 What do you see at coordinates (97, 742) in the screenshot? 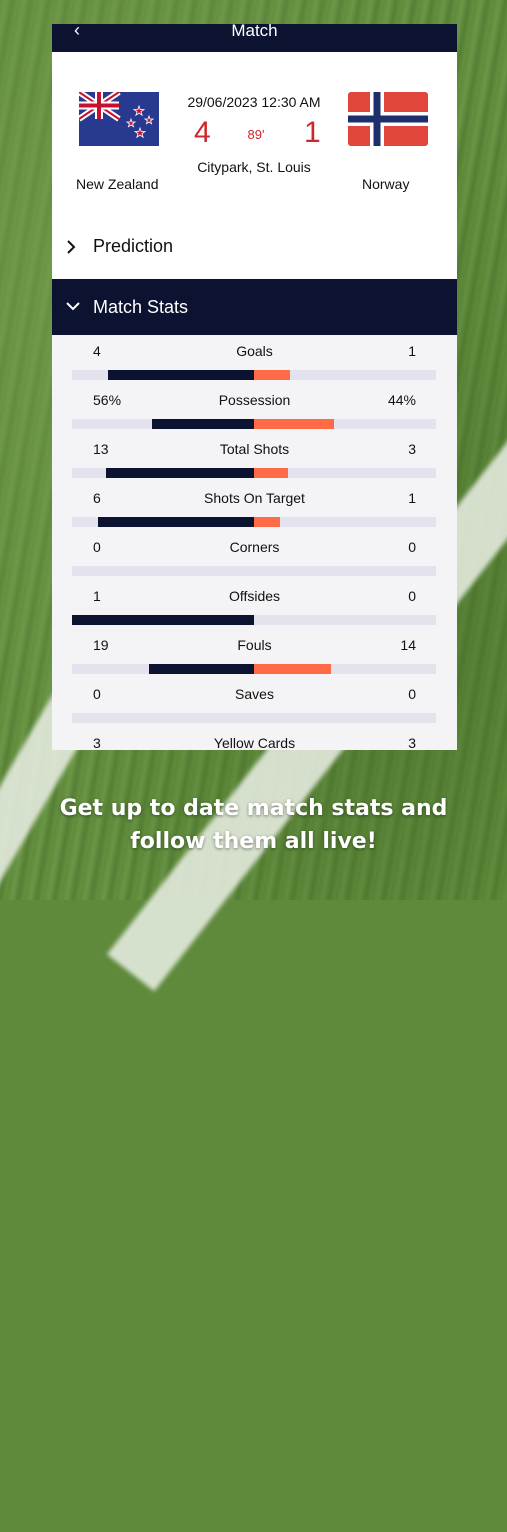
I see `stat-home-value: 3` at bounding box center [97, 742].